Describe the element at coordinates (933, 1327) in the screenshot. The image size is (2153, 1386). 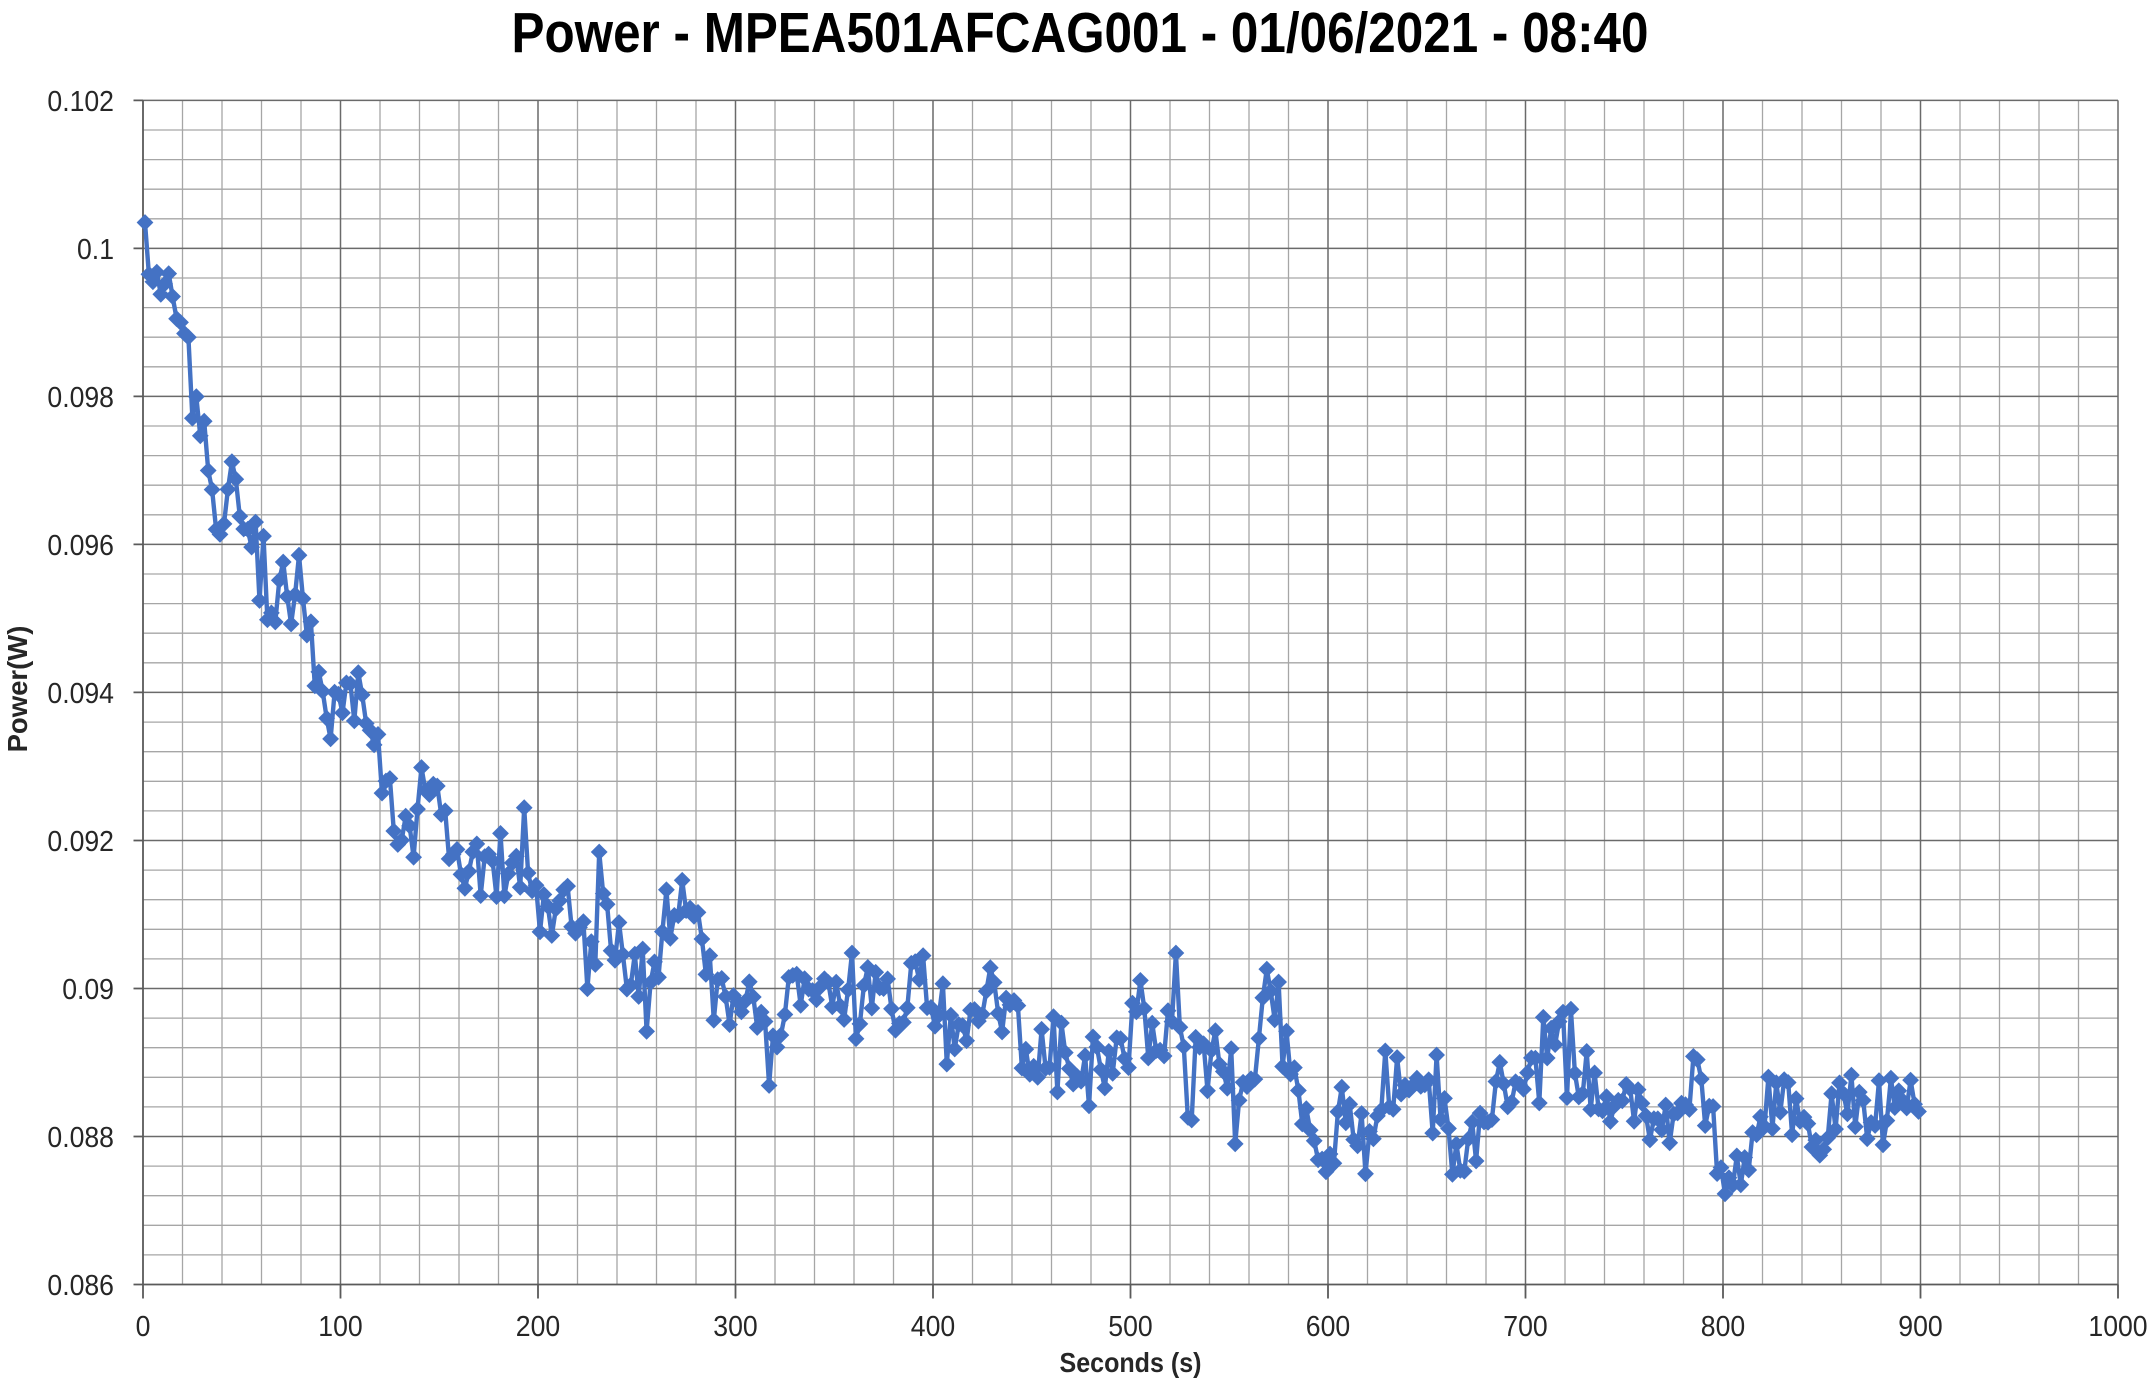
I see `svg-text: 400` at that location.